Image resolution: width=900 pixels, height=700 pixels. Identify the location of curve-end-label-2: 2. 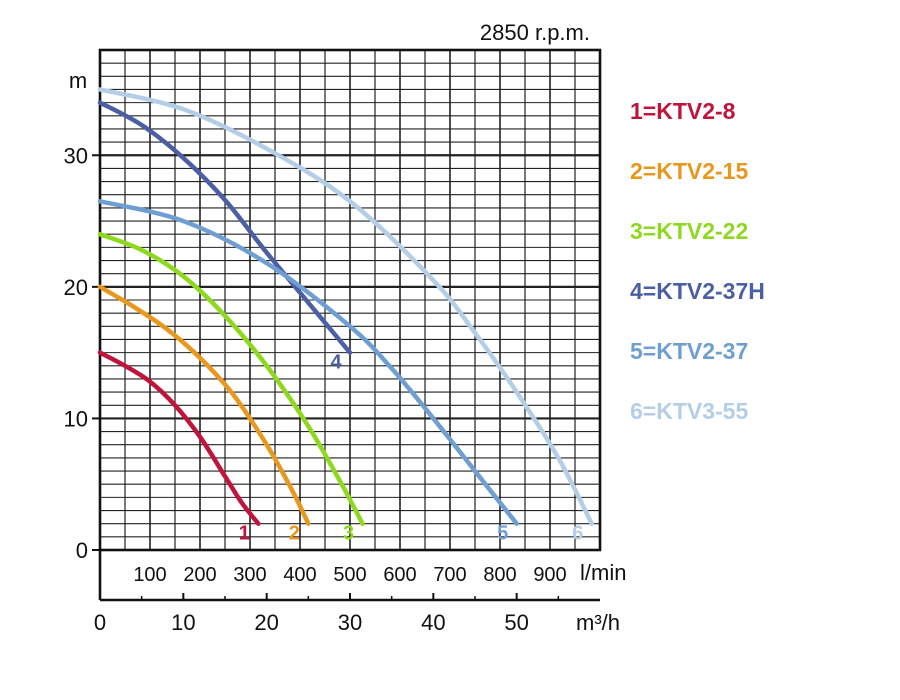
(294, 534).